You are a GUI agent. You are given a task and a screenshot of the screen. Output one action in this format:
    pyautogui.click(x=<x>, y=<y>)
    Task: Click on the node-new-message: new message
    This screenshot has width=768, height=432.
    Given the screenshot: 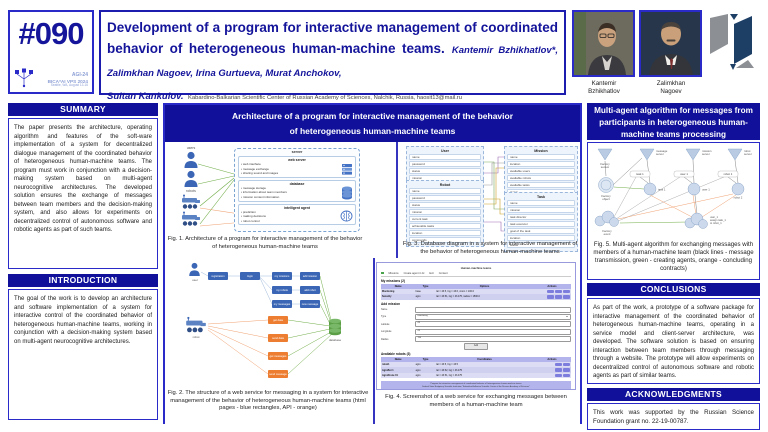 What is the action you would take?
    pyautogui.click(x=310, y=304)
    